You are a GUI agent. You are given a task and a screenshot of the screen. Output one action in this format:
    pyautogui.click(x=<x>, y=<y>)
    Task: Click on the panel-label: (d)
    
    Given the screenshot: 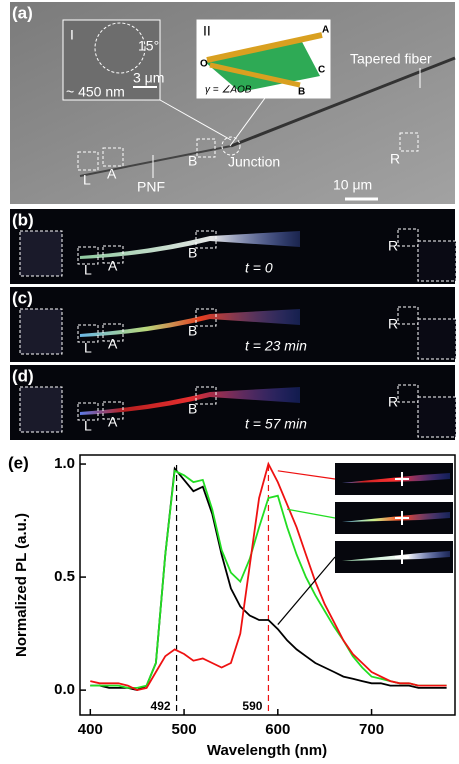 What is the action you would take?
    pyautogui.click(x=23, y=375)
    